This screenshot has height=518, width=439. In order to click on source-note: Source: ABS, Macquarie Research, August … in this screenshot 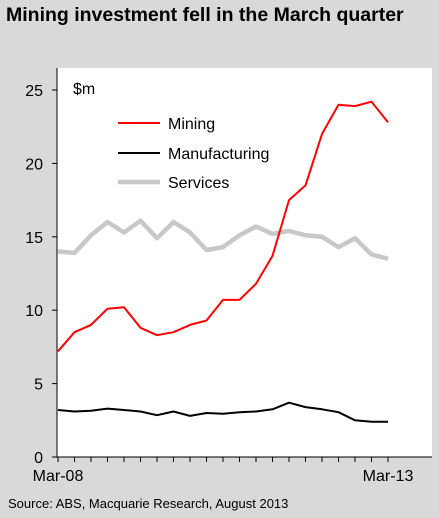, I will do `click(148, 503)`.